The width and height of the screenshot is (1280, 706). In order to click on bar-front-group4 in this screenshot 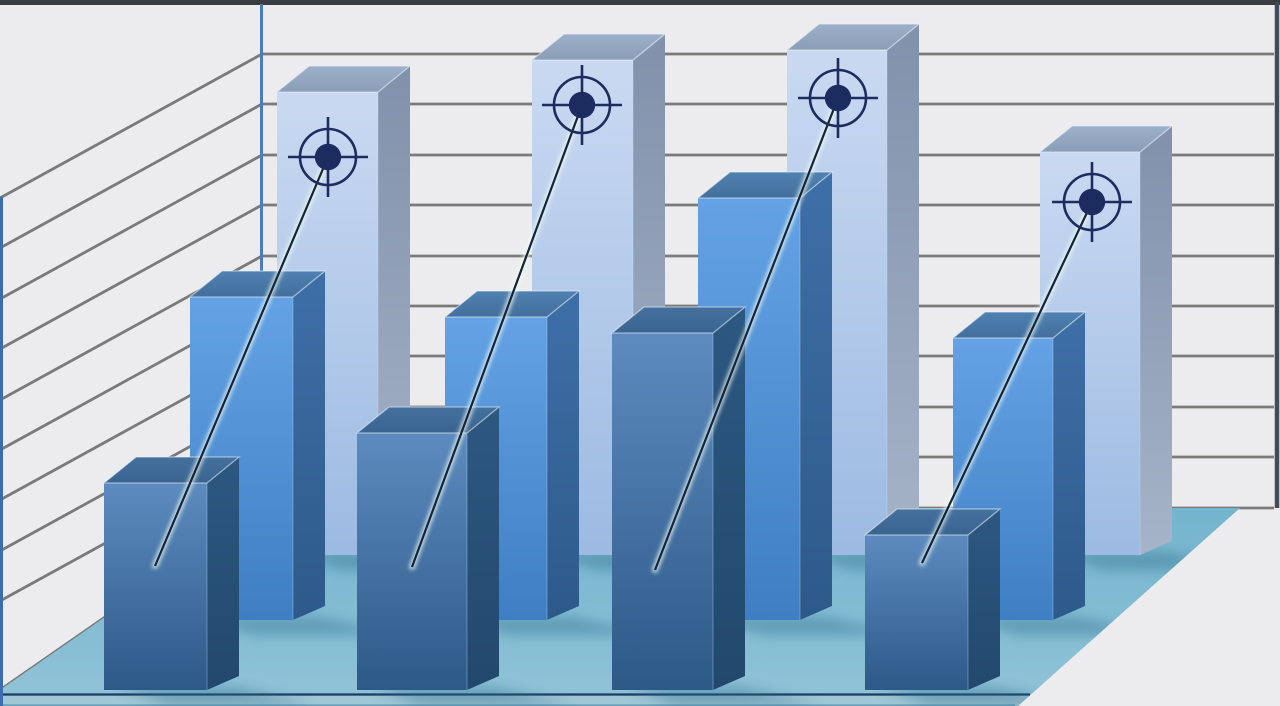, I will do `click(932, 599)`.